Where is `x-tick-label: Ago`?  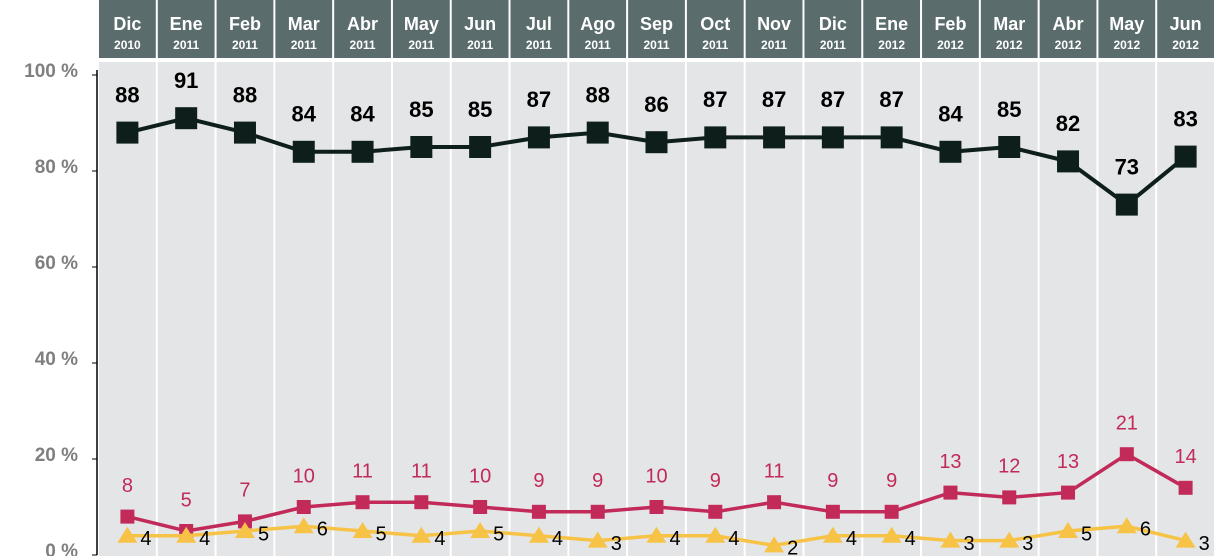 x-tick-label: Ago is located at coordinates (597, 24).